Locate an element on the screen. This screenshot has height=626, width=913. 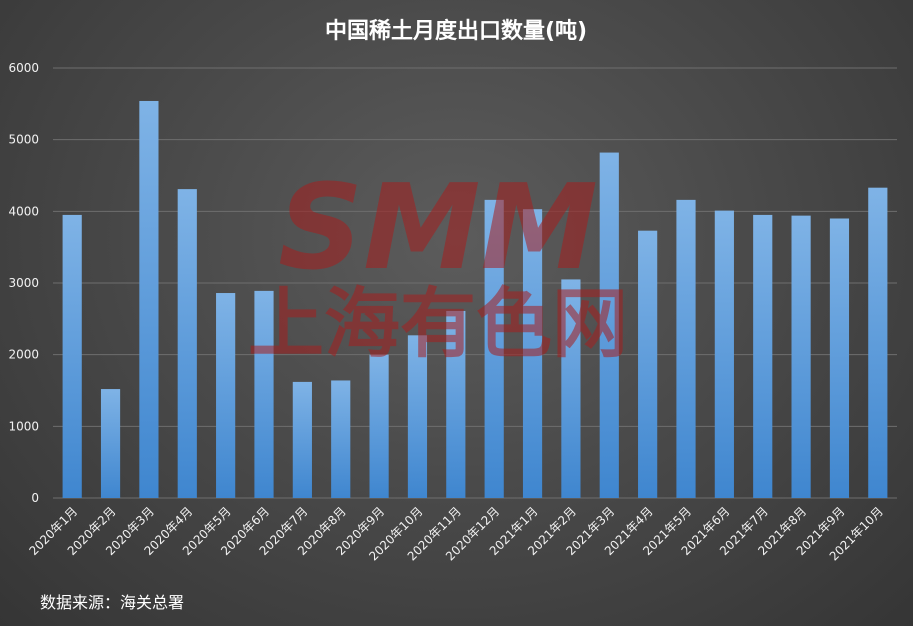
y-tick-label: 6000 is located at coordinates (23, 68).